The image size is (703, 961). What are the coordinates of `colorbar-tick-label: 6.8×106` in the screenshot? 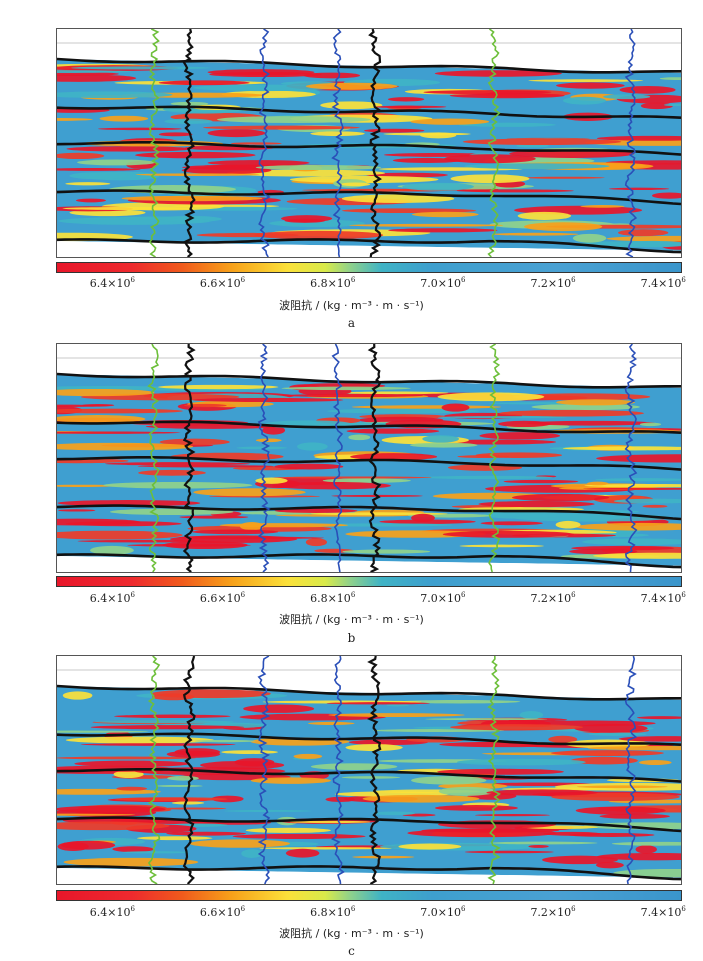 It's located at (333, 912).